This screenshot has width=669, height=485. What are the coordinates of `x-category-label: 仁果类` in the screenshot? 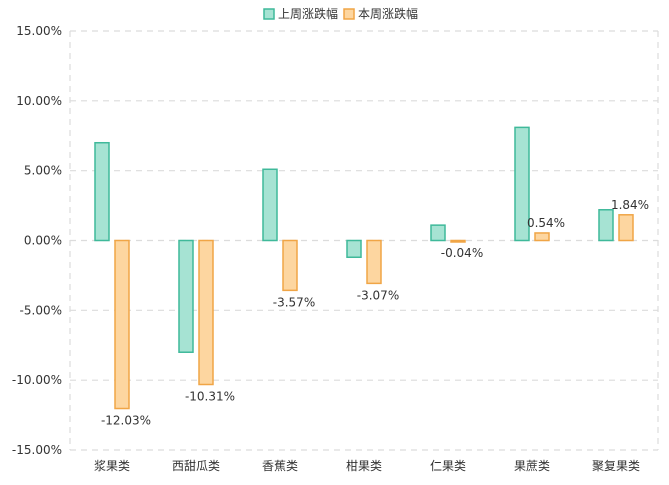 It's located at (448, 466).